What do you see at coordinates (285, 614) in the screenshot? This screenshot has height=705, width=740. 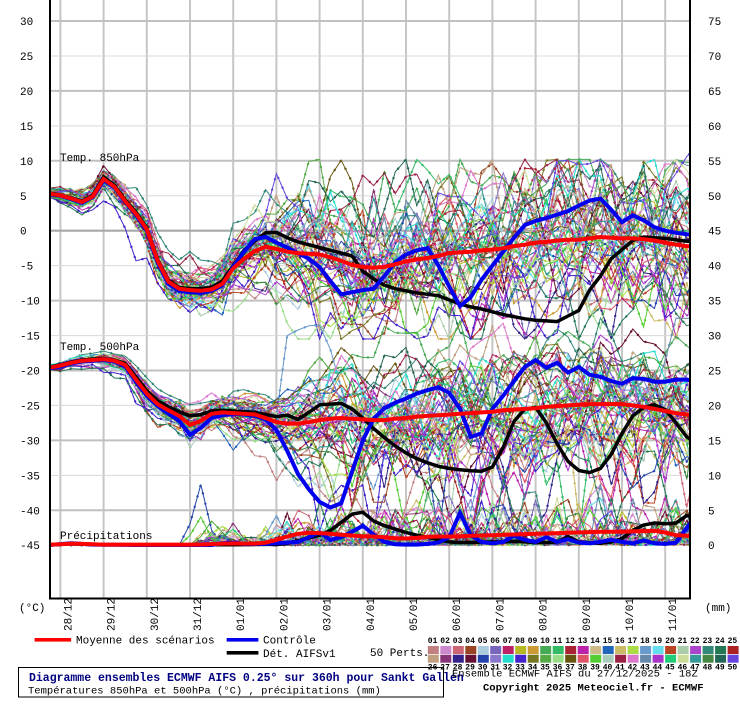 I see `svg-text: 02/01` at bounding box center [285, 614].